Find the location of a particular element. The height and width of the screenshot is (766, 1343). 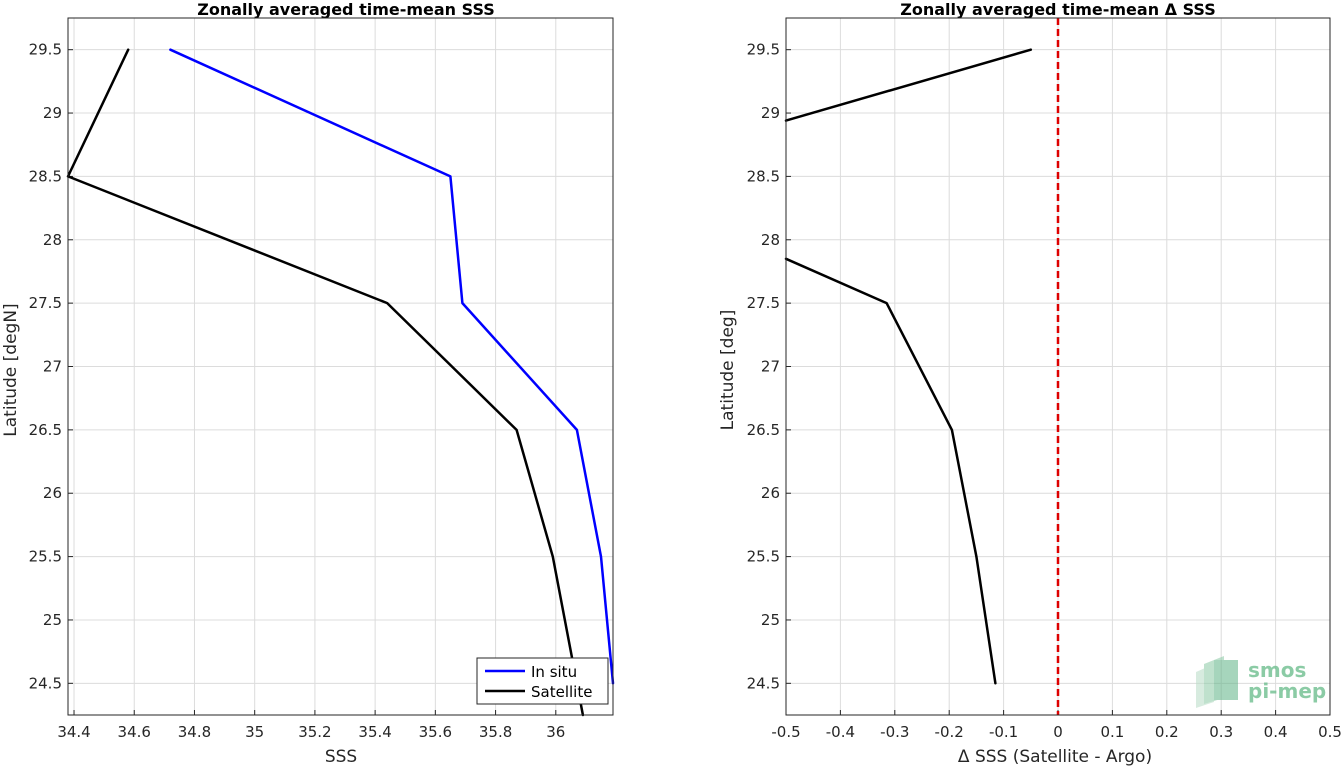

logo-mark-icon is located at coordinates (1217, 682).